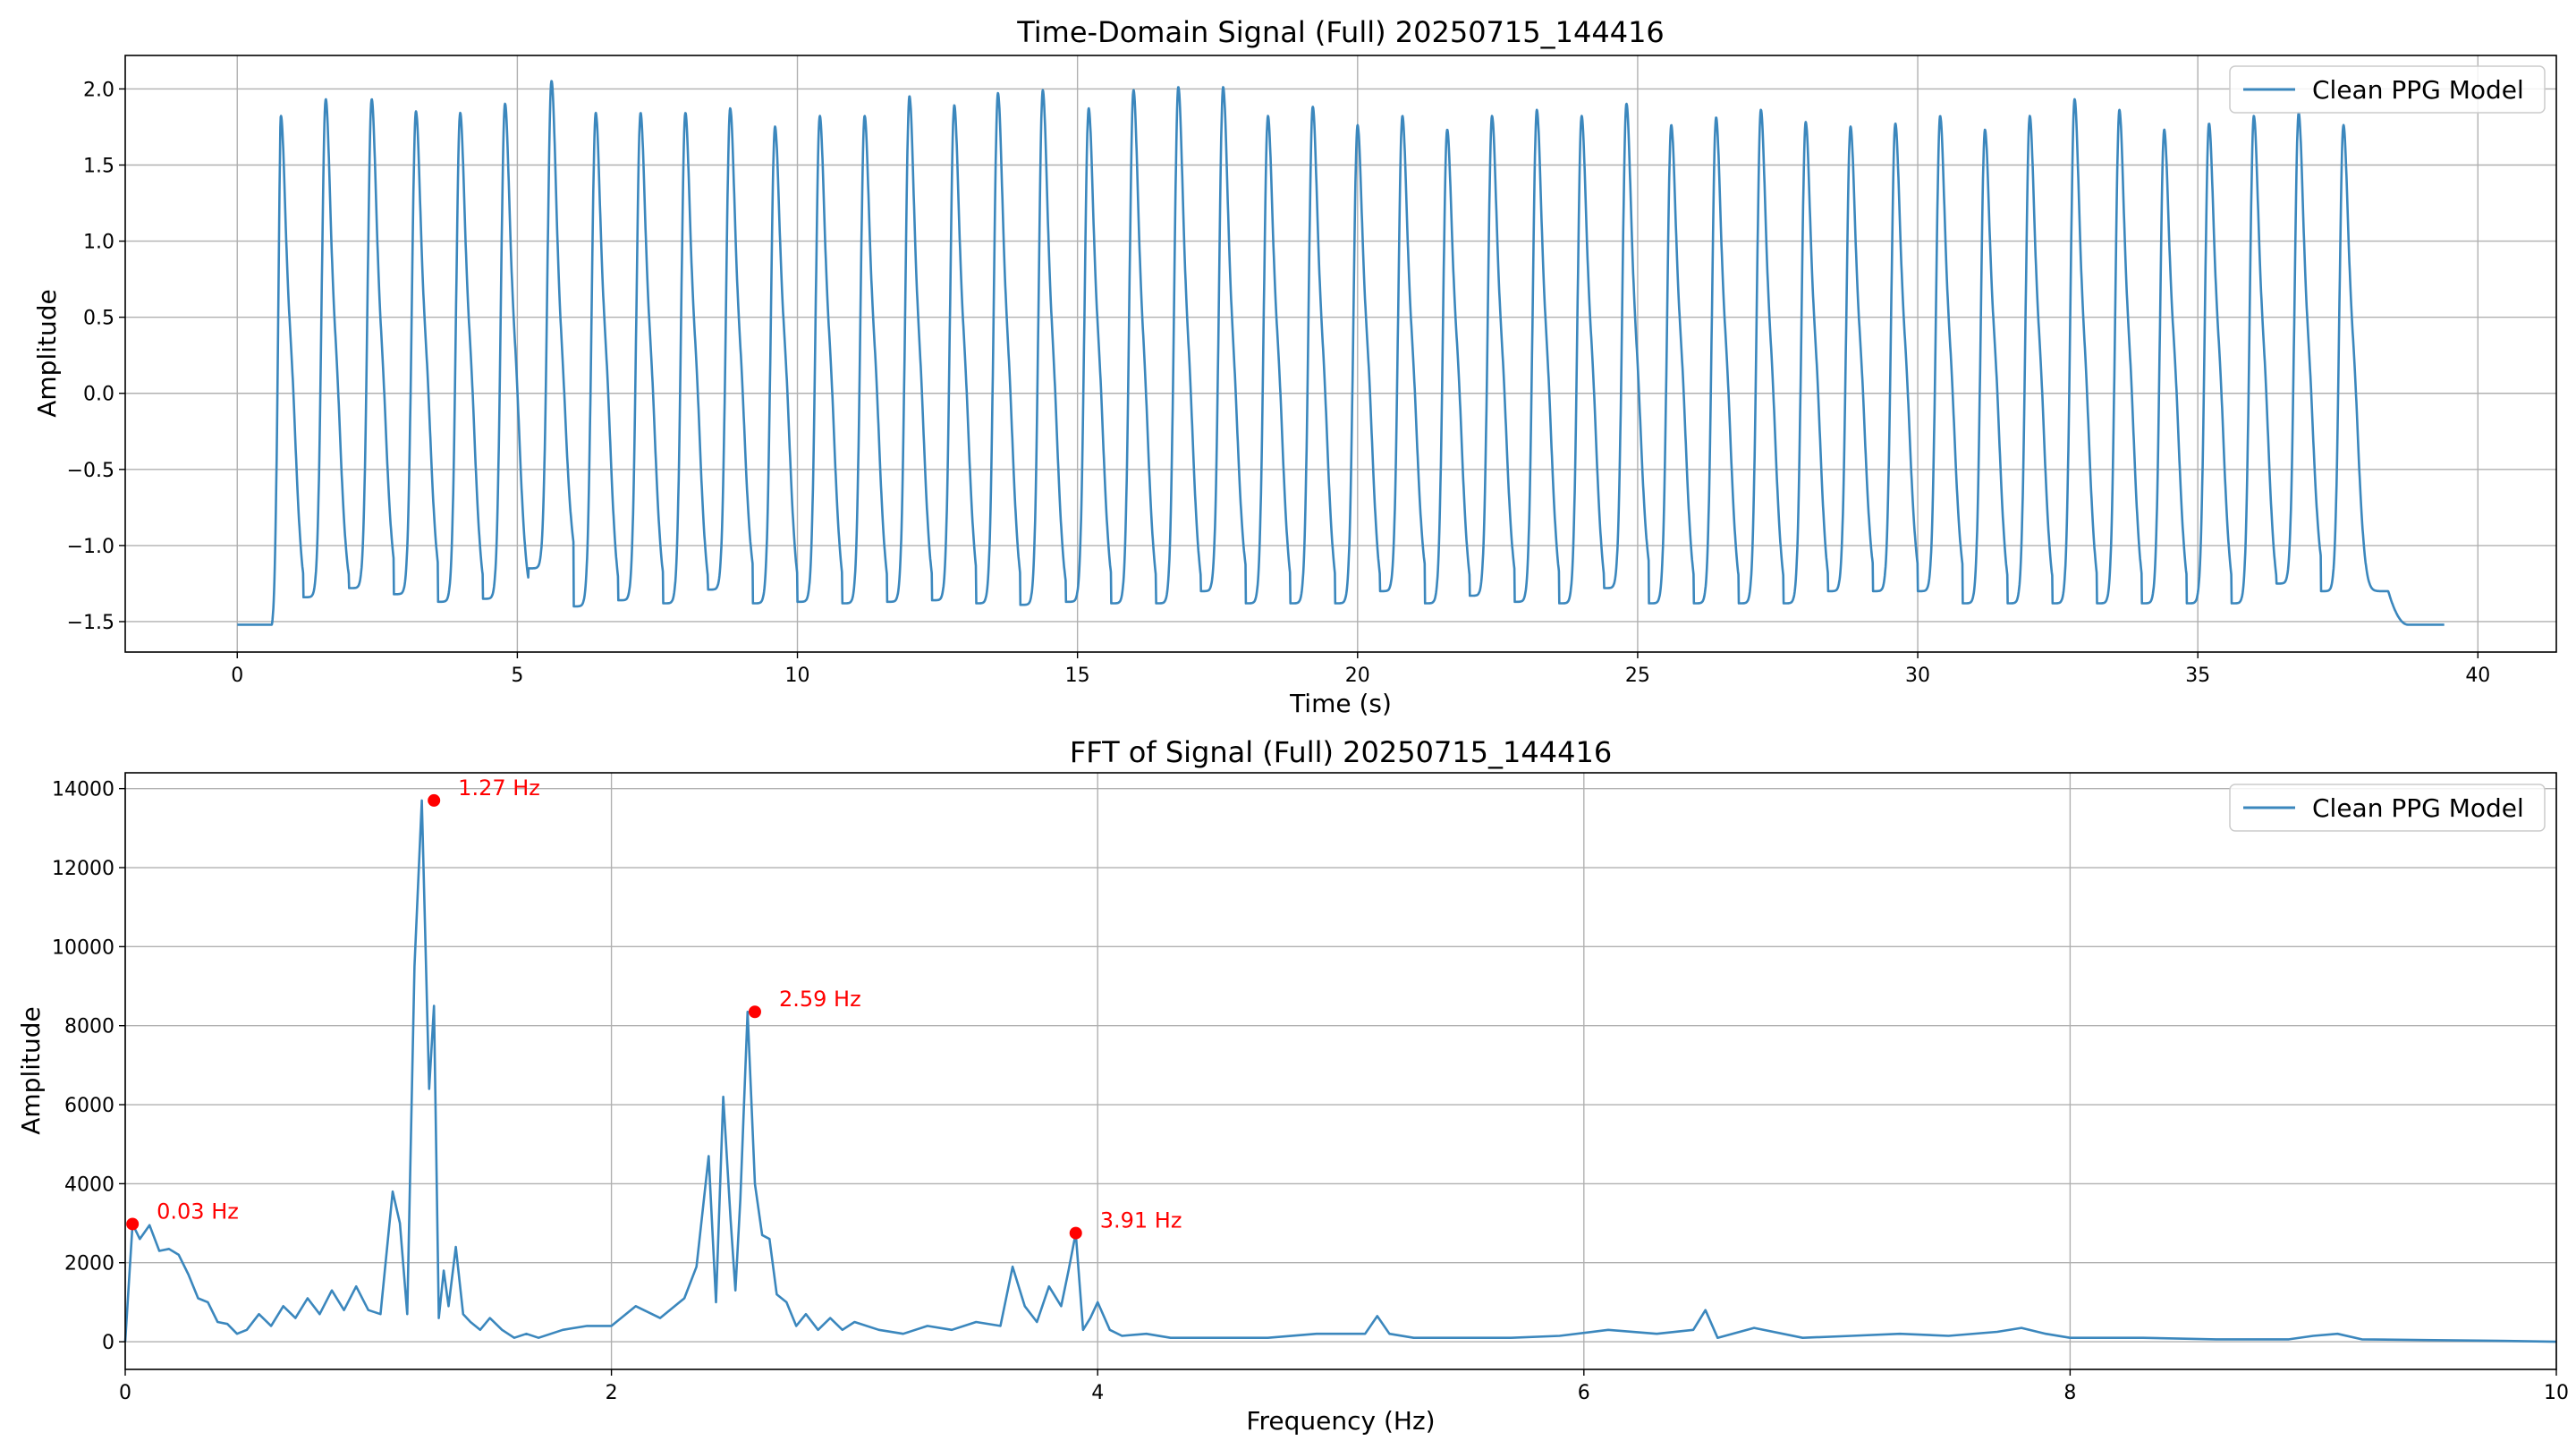  What do you see at coordinates (89, 1264) in the screenshot?
I see `y-tick-label: 2000` at bounding box center [89, 1264].